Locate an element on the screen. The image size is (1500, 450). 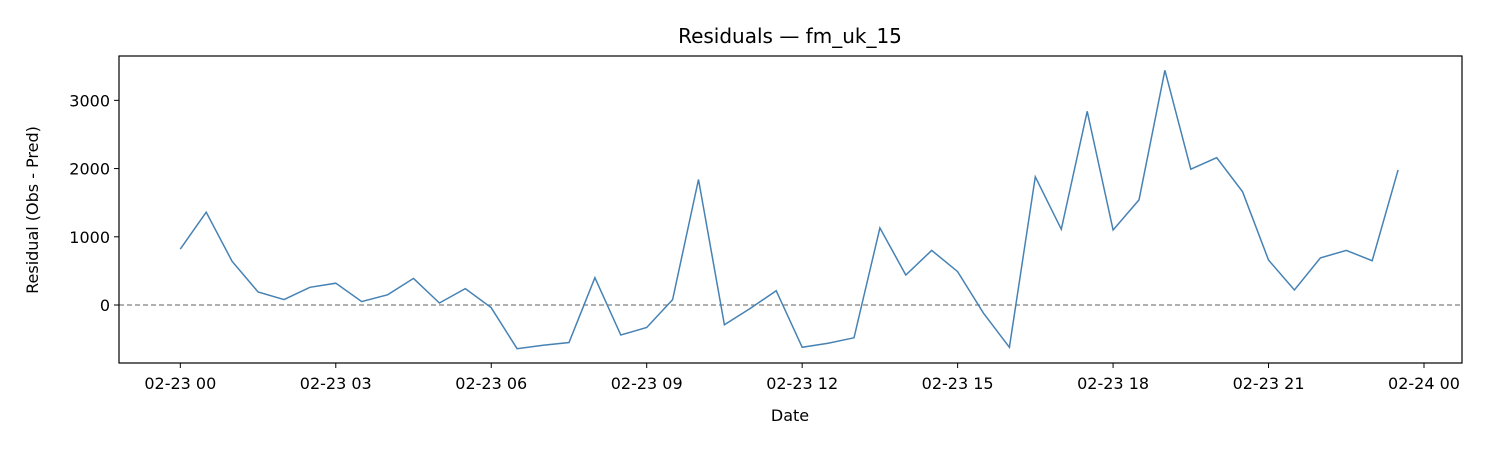
y-tick-label: 0 is located at coordinates (105, 305).